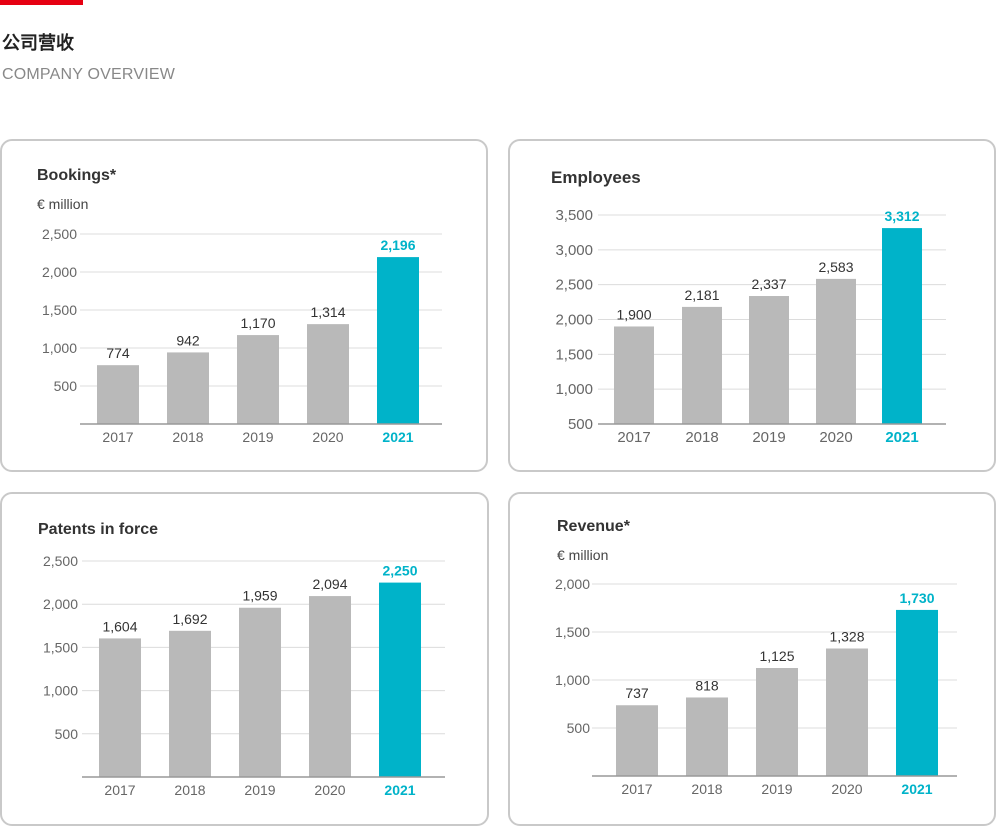 The width and height of the screenshot is (996, 836). What do you see at coordinates (329, 584) in the screenshot?
I see `data-label: 2,094` at bounding box center [329, 584].